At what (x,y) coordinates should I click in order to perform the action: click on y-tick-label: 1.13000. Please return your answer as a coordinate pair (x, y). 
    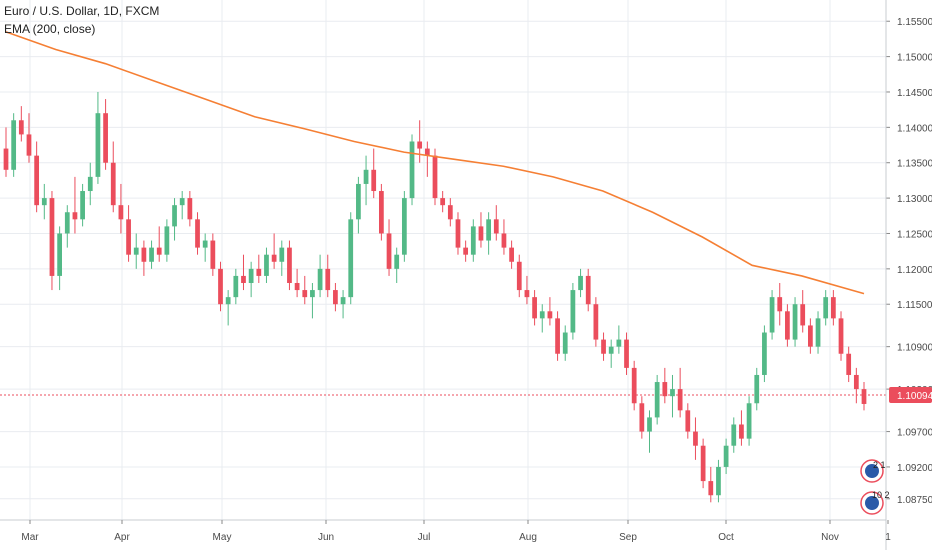
    Looking at the image, I should click on (914, 199).